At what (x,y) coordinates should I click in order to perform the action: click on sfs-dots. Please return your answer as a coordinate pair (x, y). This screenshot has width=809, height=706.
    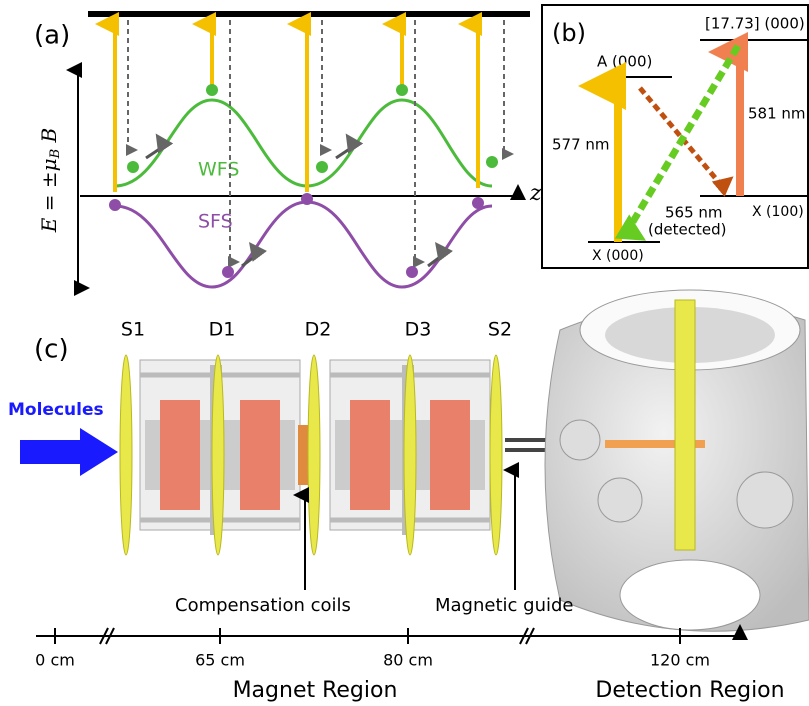
    Looking at the image, I should click on (296, 235).